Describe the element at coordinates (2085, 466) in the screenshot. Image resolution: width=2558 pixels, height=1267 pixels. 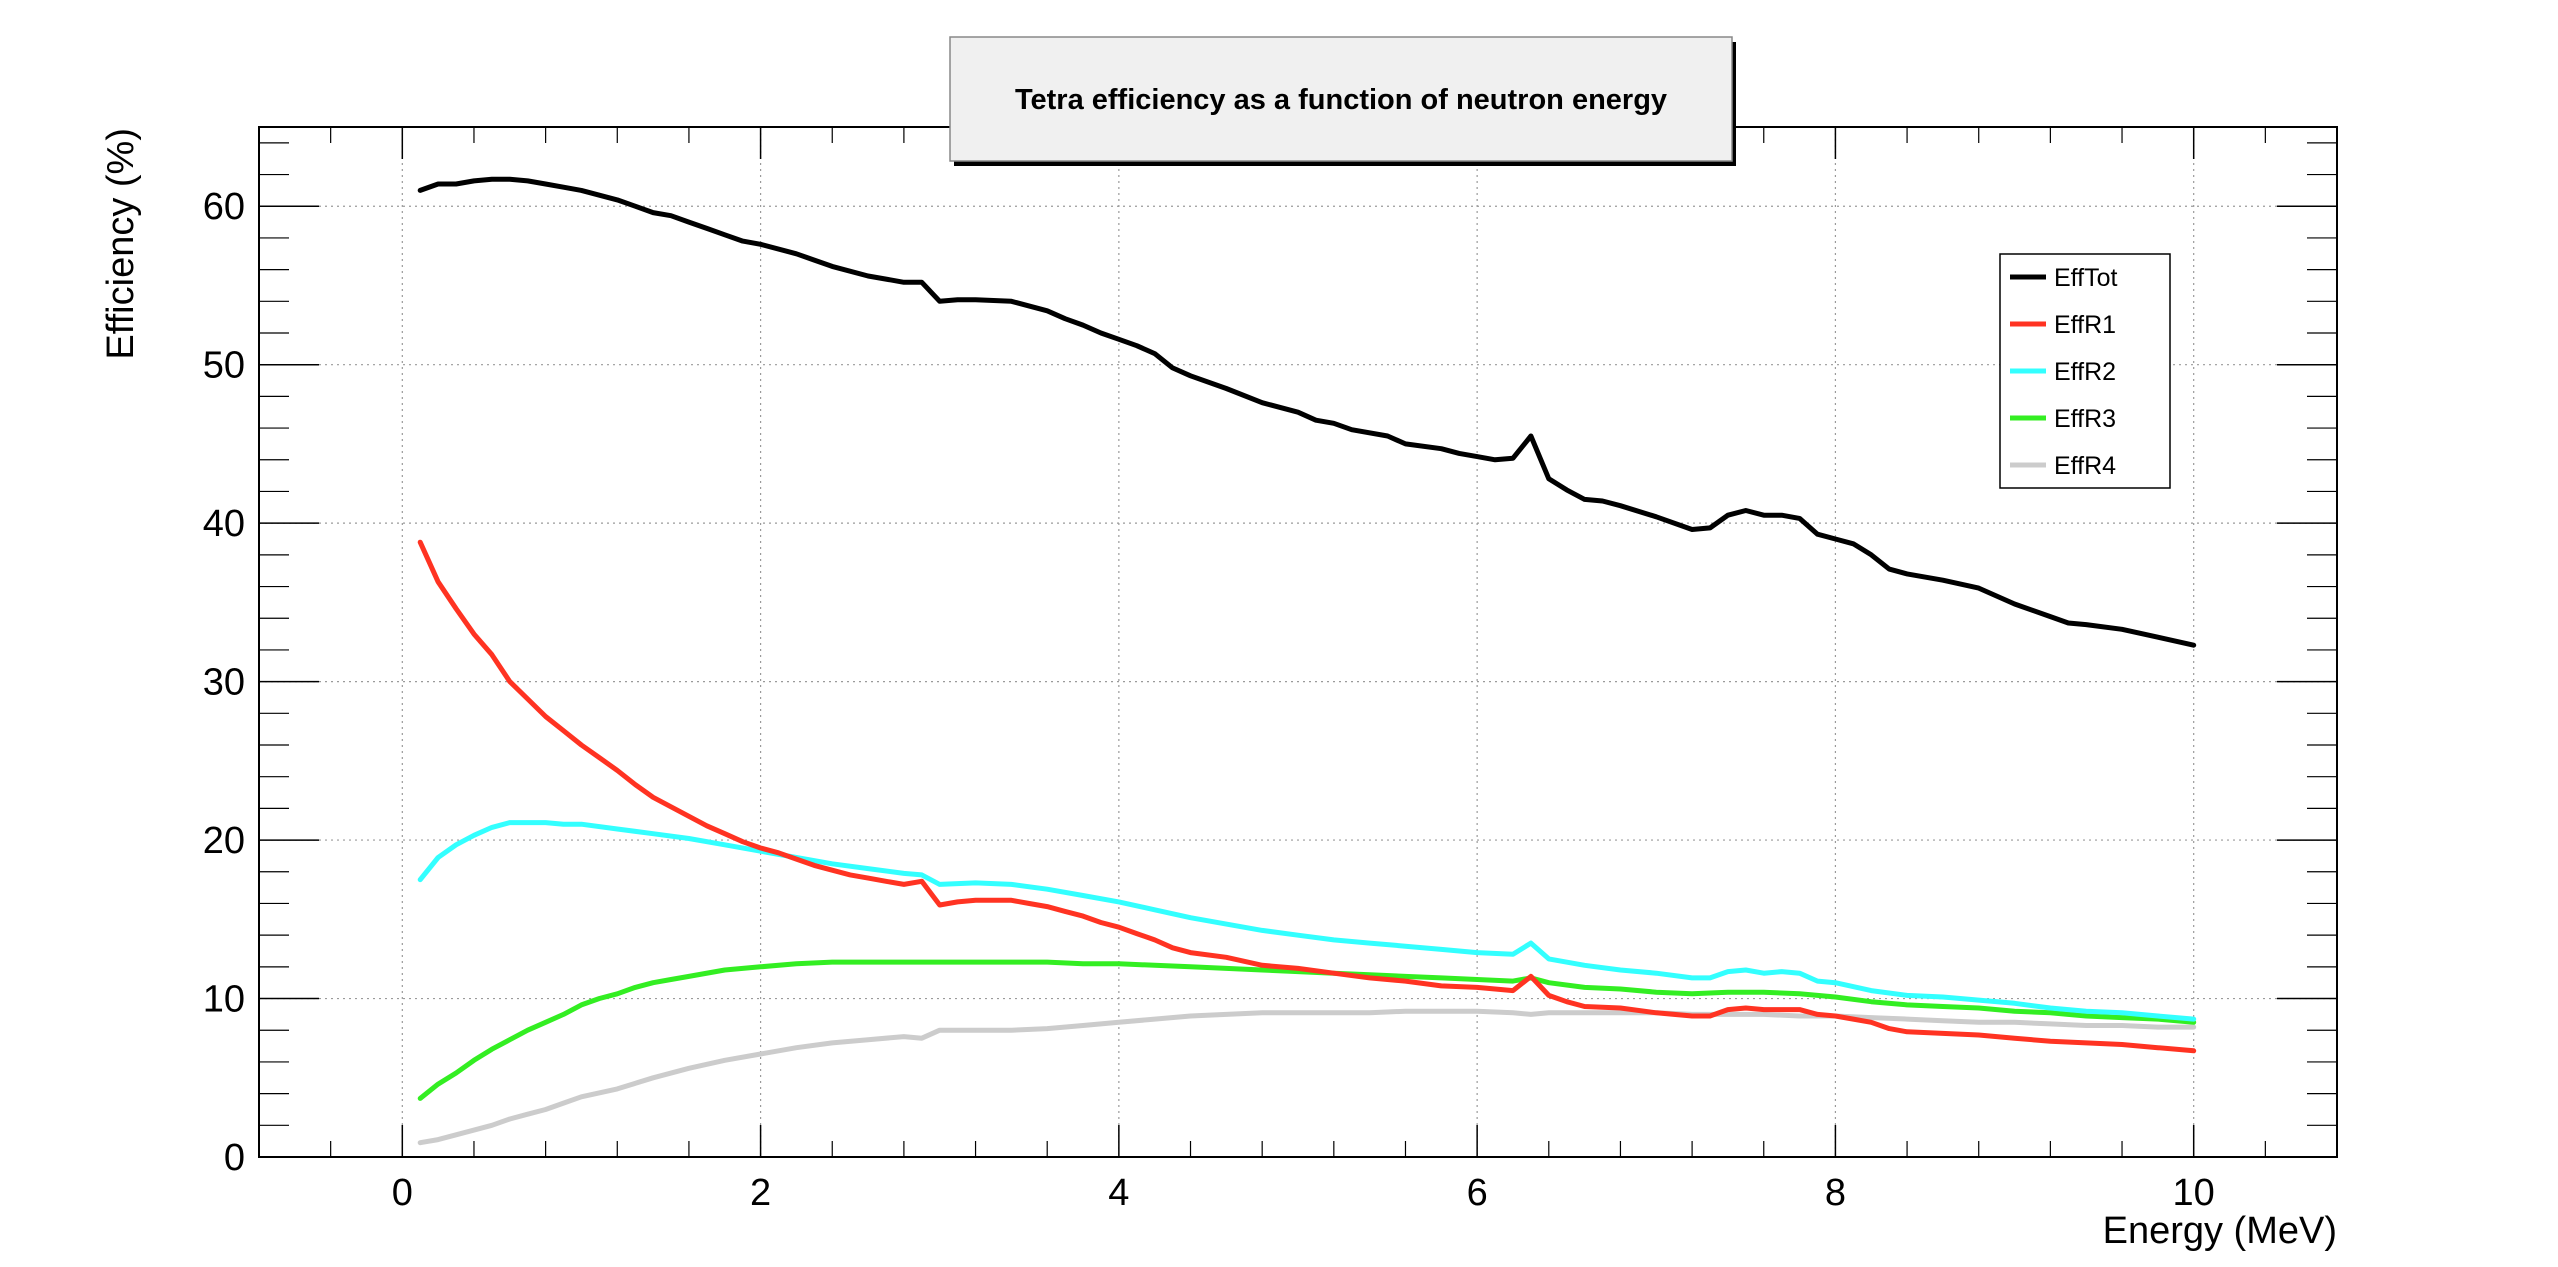
I see `legend-label-effr4: EffR4` at that location.